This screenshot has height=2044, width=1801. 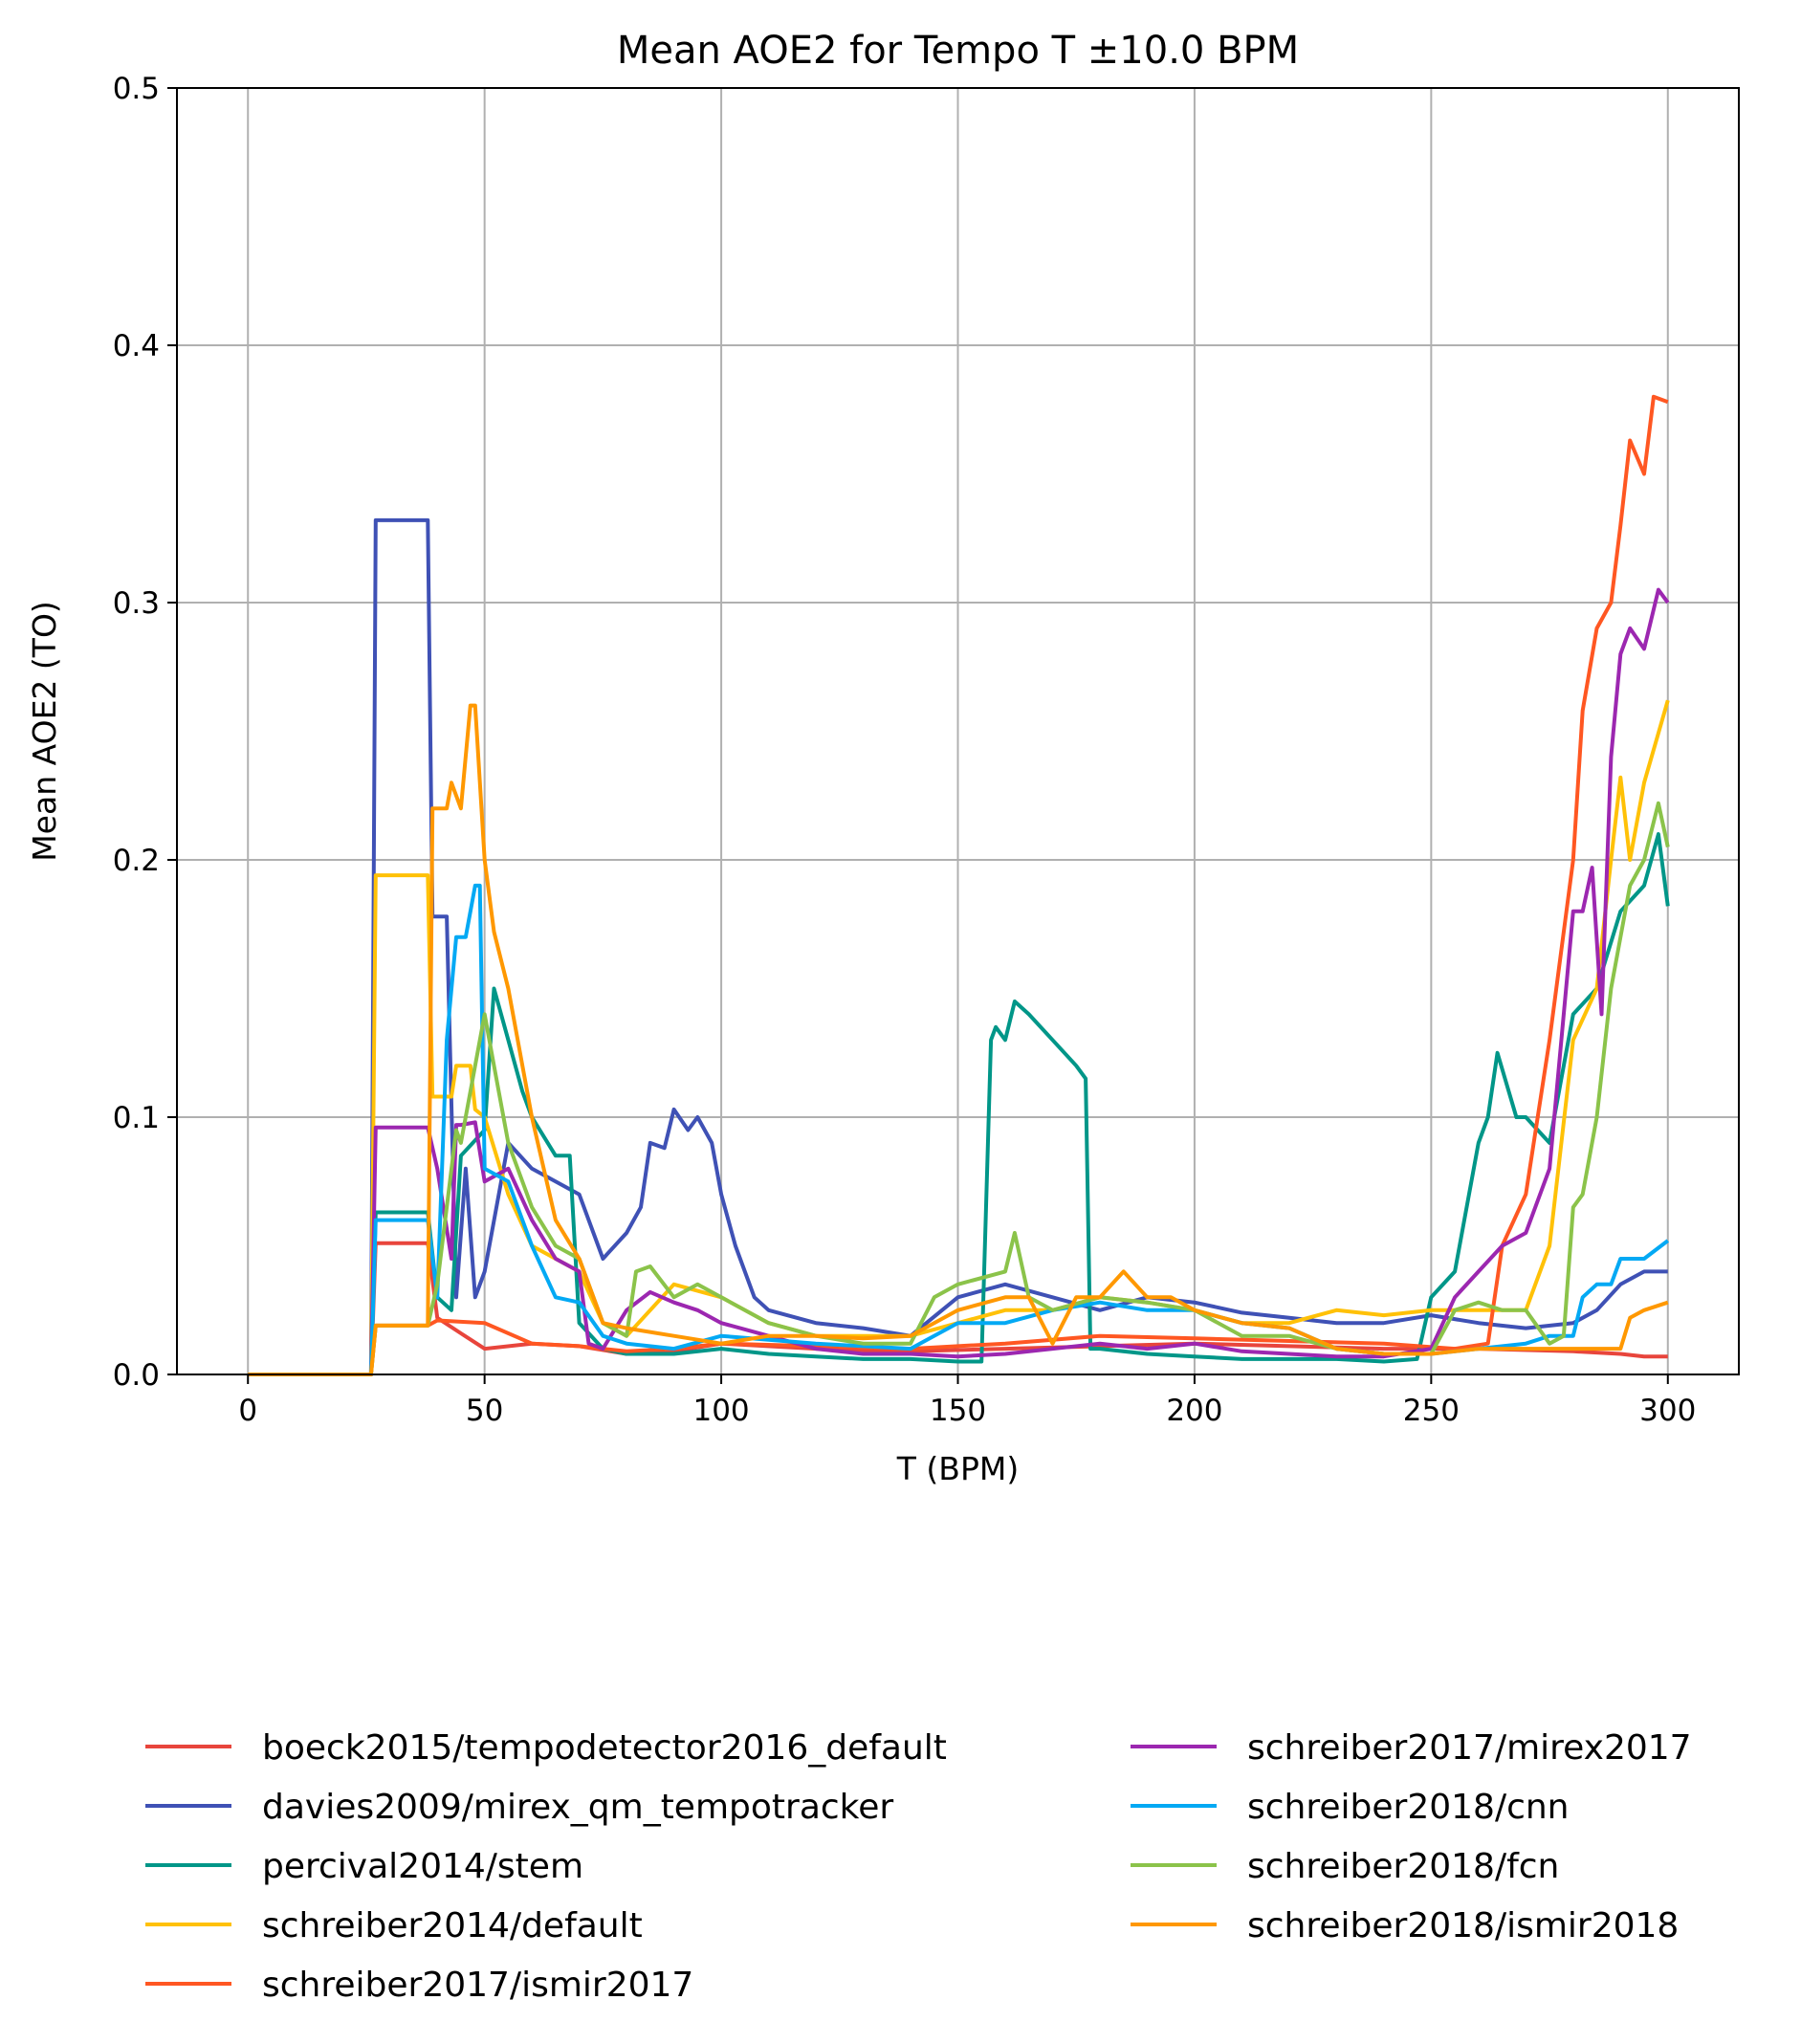 I want to click on x-tick-label: 50, so click(x=484, y=1411).